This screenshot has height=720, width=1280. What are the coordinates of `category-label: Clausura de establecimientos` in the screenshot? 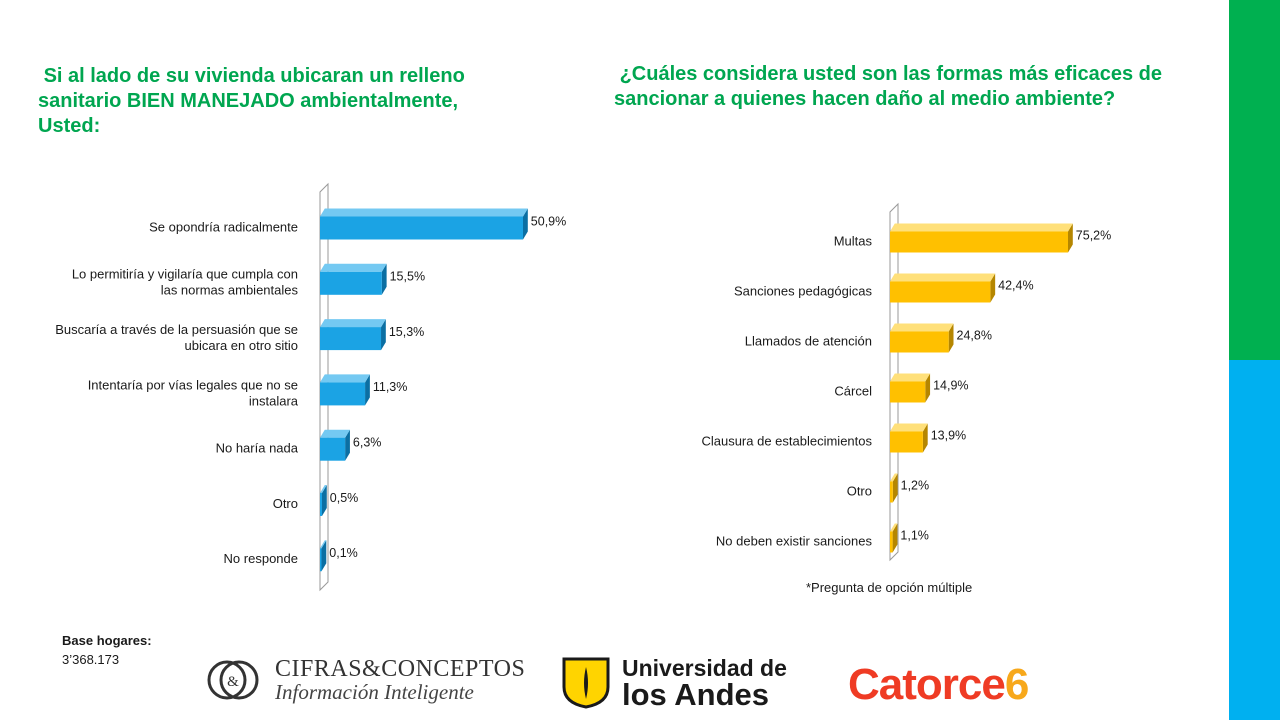 It's located at (786, 440).